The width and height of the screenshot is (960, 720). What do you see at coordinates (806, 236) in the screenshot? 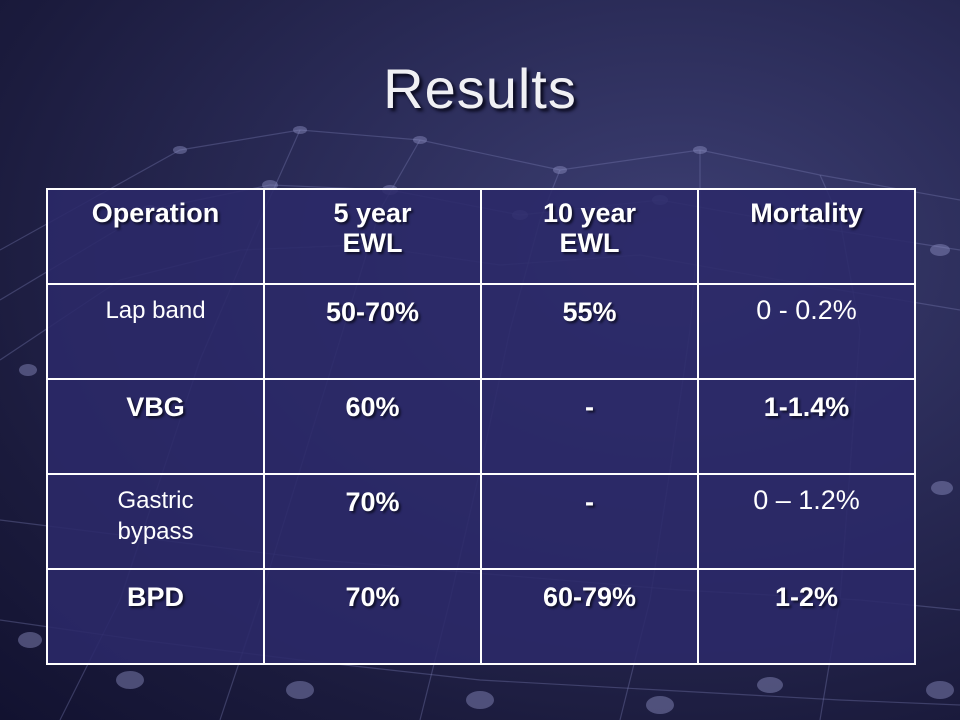
I see `header-mortality: Mortality` at bounding box center [806, 236].